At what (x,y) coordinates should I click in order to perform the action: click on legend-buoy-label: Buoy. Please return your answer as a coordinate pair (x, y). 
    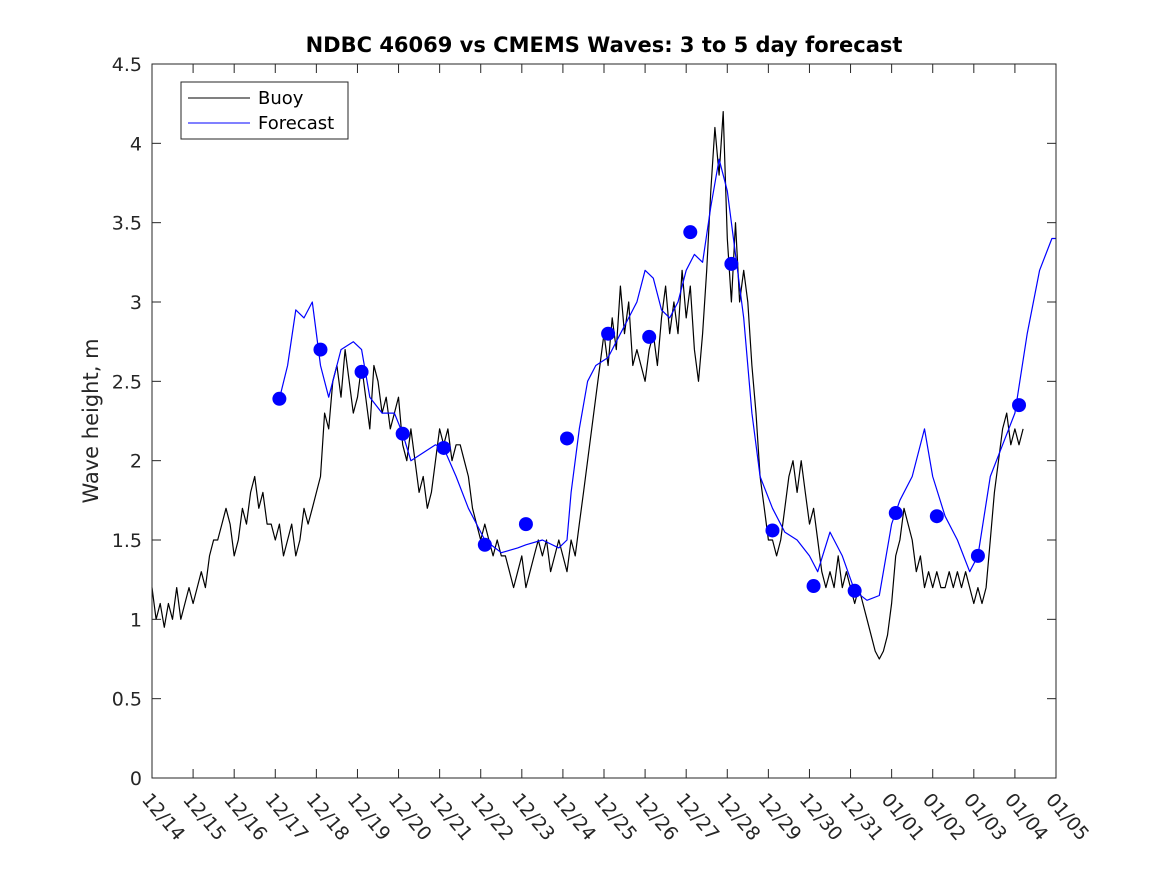
    Looking at the image, I should click on (281, 98).